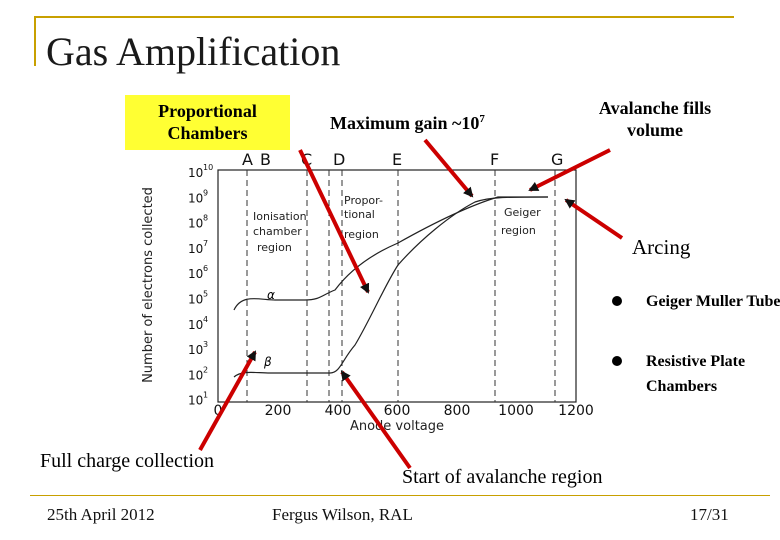 The height and width of the screenshot is (540, 780). Describe the element at coordinates (127, 461) in the screenshot. I see `full-charge-collection-callout: Full charge collection` at that location.